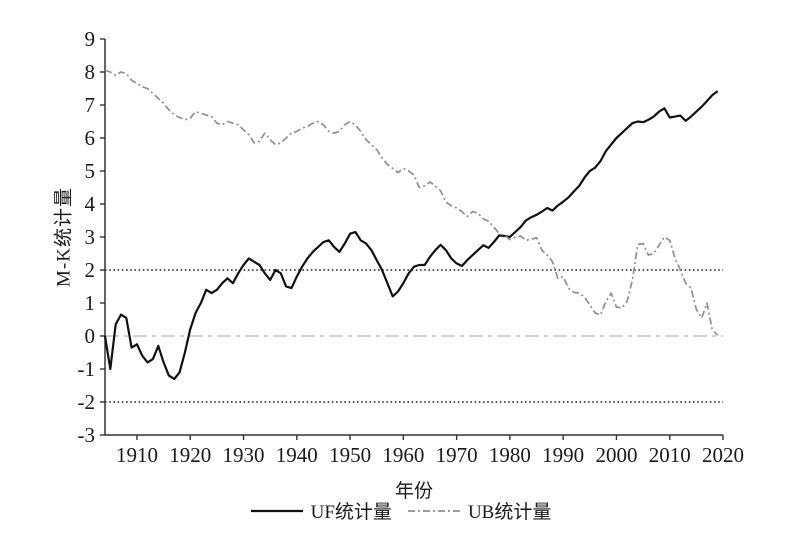  Describe the element at coordinates (90, 171) in the screenshot. I see `y-tick-label: 5` at that location.